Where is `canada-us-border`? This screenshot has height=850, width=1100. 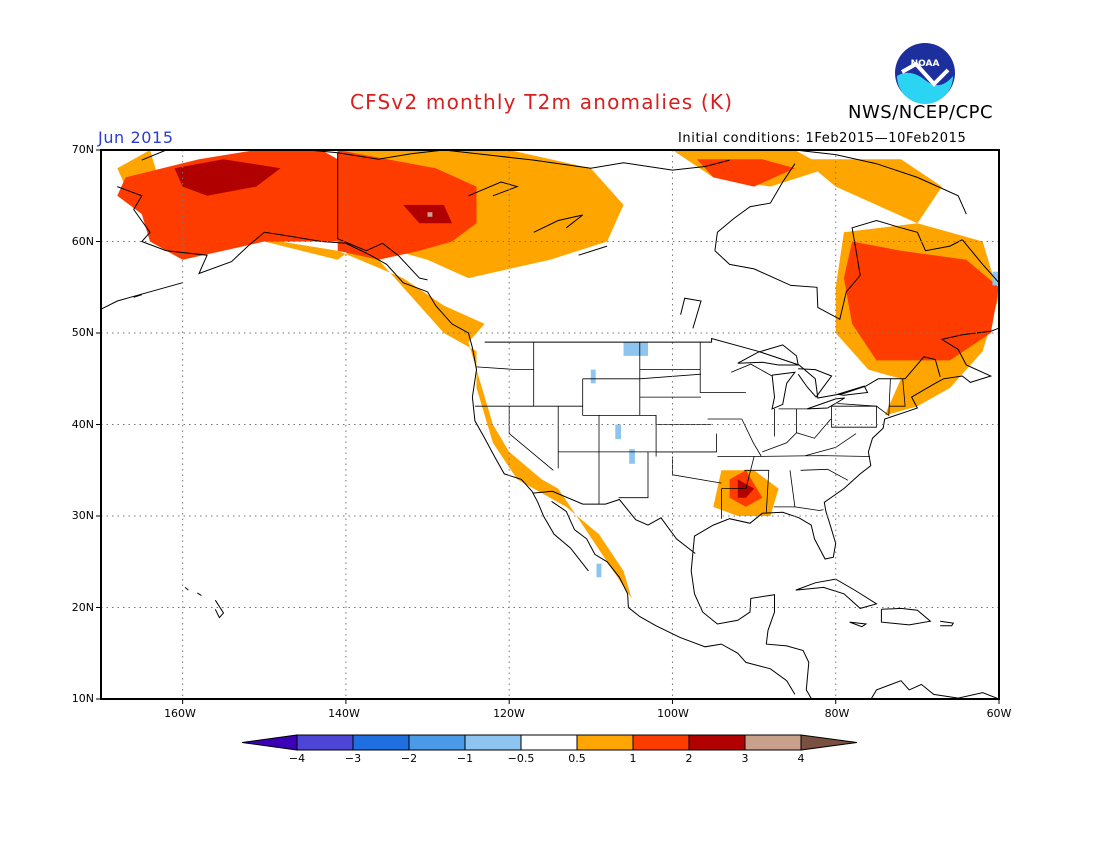 canada-us-border is located at coordinates (712, 368).